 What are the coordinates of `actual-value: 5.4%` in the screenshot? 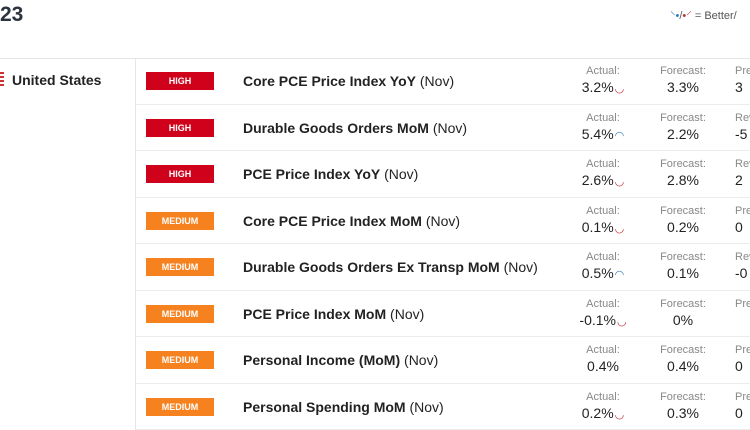 It's located at (597, 133).